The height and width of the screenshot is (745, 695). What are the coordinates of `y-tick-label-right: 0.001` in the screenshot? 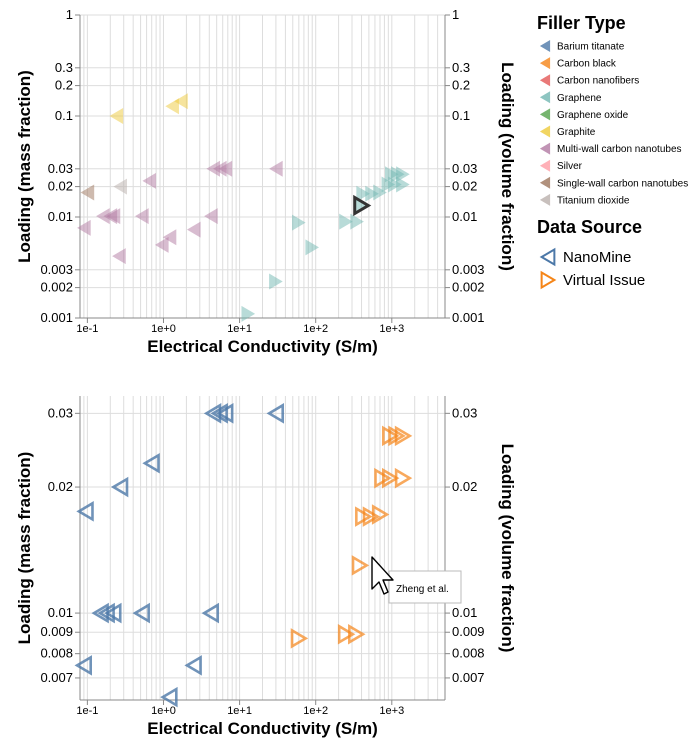 It's located at (468, 317).